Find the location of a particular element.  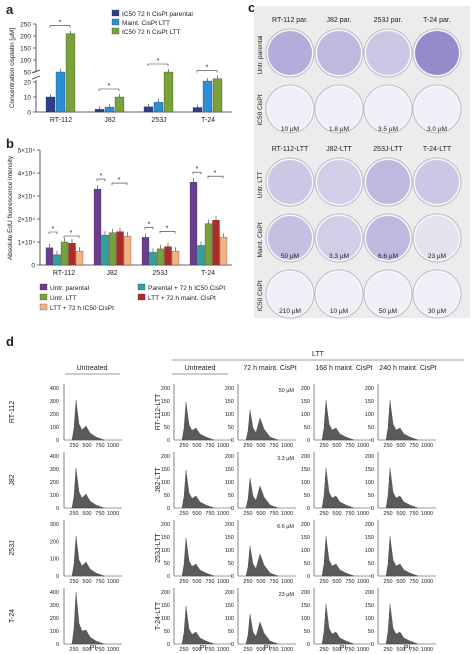

b-legend-entry: Untr. LTT is located at coordinates (63, 298).